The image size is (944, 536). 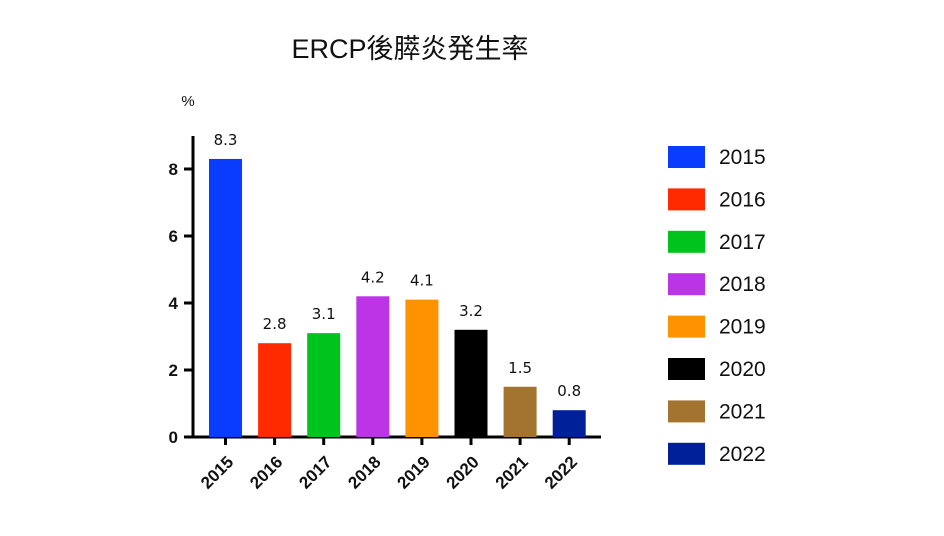 I want to click on x-tick-label-2016: 2016, so click(x=266, y=472).